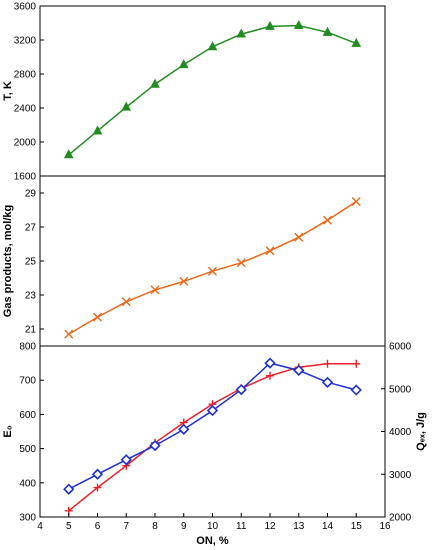 The image size is (432, 550). I want to click on y-axis-tick-label-3: 27, so click(31, 228).